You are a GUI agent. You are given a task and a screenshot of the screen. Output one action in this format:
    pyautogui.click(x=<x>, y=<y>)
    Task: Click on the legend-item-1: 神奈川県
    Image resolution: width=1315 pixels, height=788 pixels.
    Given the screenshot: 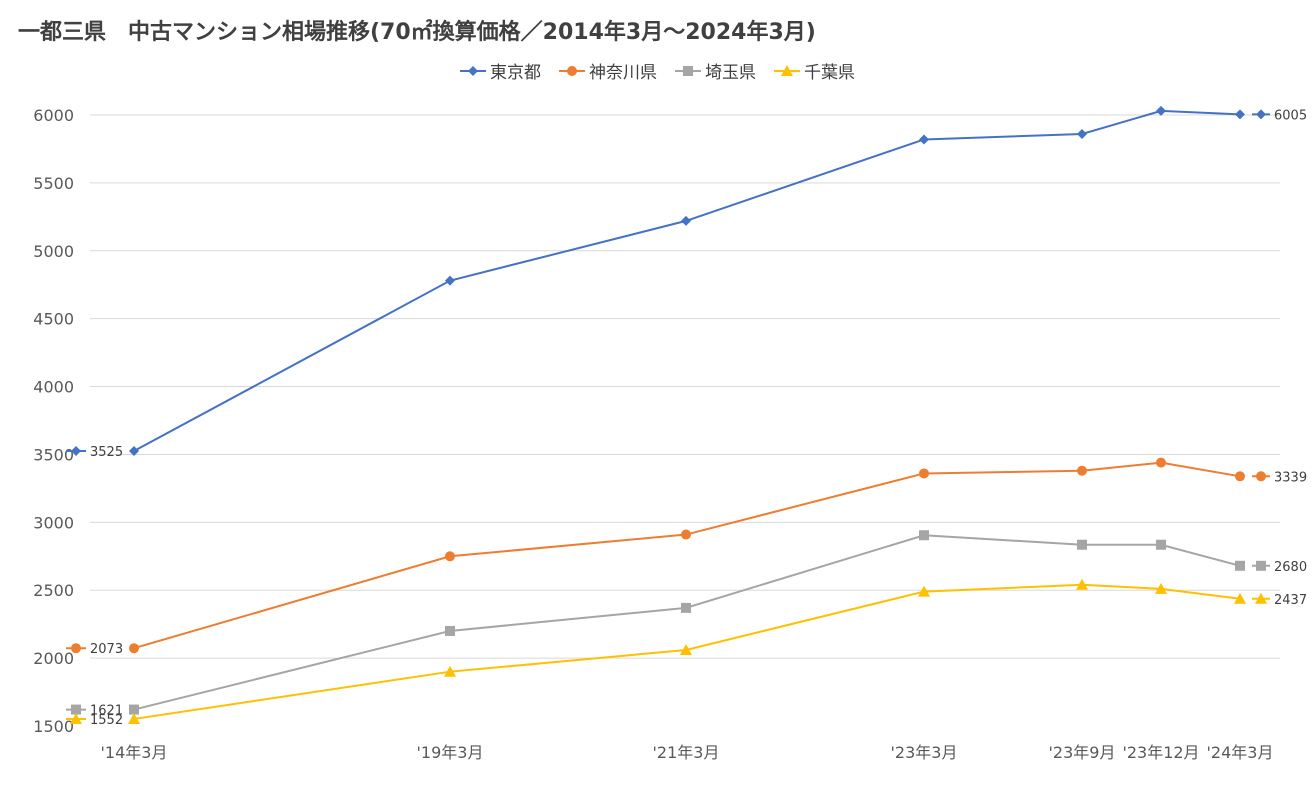 What is the action you would take?
    pyautogui.click(x=608, y=70)
    